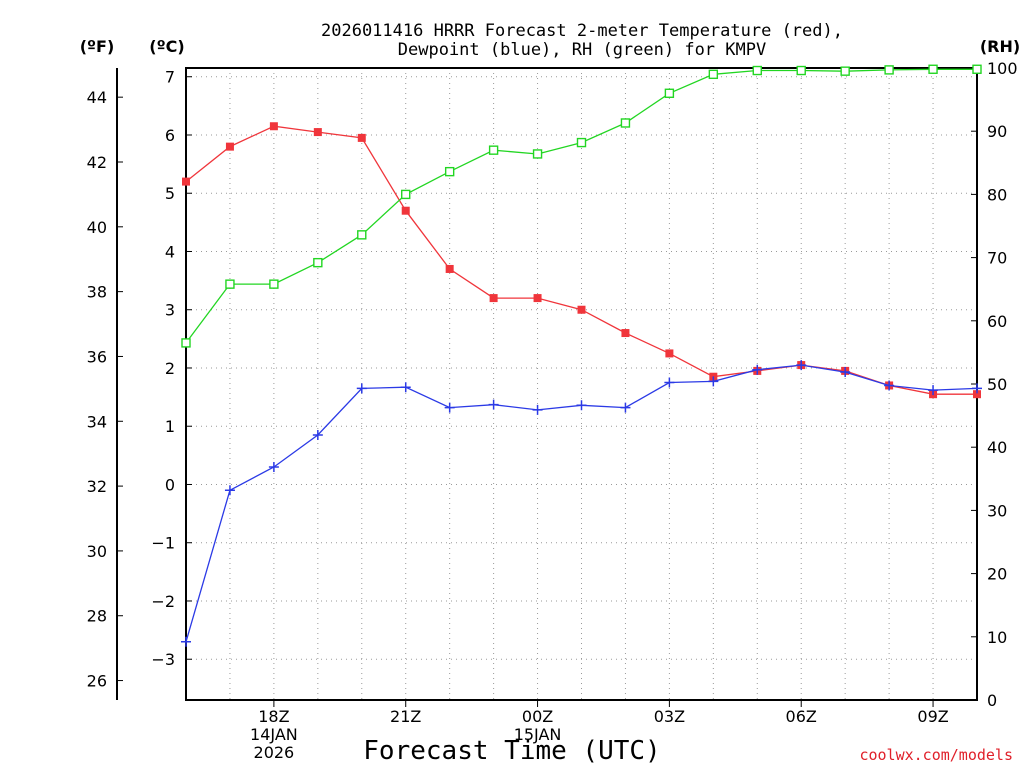 This screenshot has width=1024, height=768. What do you see at coordinates (170, 135) in the screenshot?
I see `celsius-tick-label: 6` at bounding box center [170, 135].